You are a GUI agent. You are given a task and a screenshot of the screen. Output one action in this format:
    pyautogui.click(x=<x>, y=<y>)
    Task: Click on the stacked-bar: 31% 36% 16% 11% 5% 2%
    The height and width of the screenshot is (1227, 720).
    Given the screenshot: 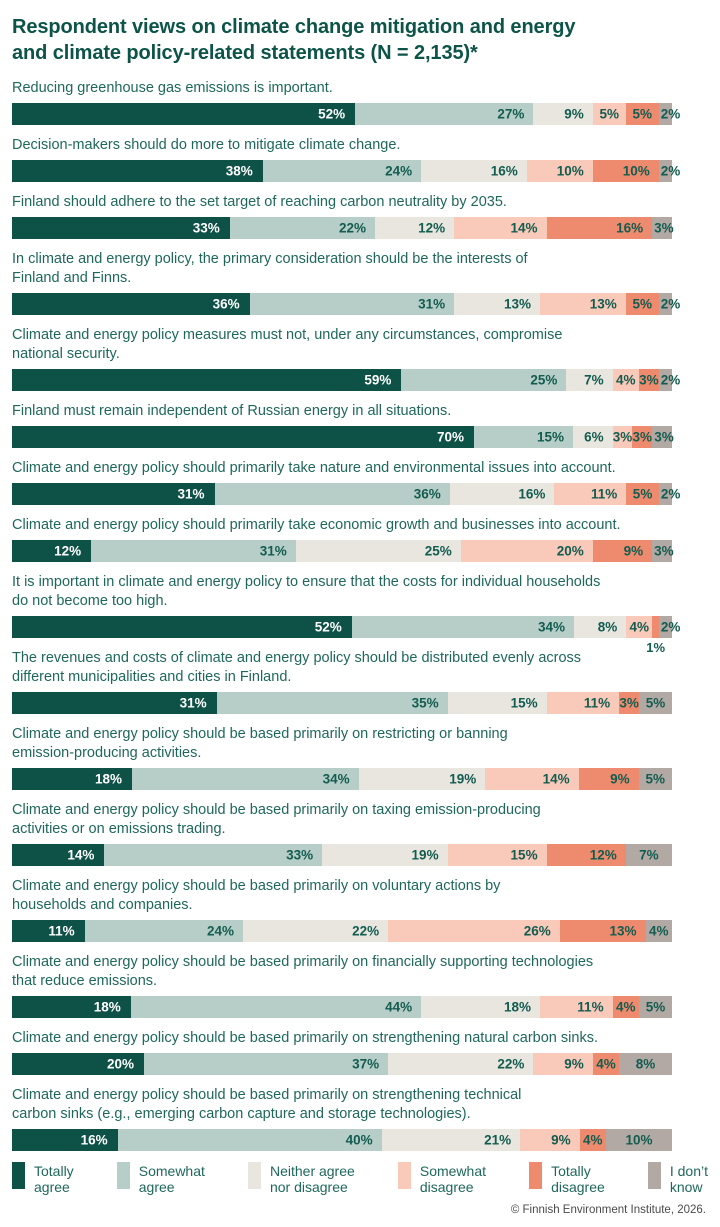 What is the action you would take?
    pyautogui.click(x=346, y=494)
    